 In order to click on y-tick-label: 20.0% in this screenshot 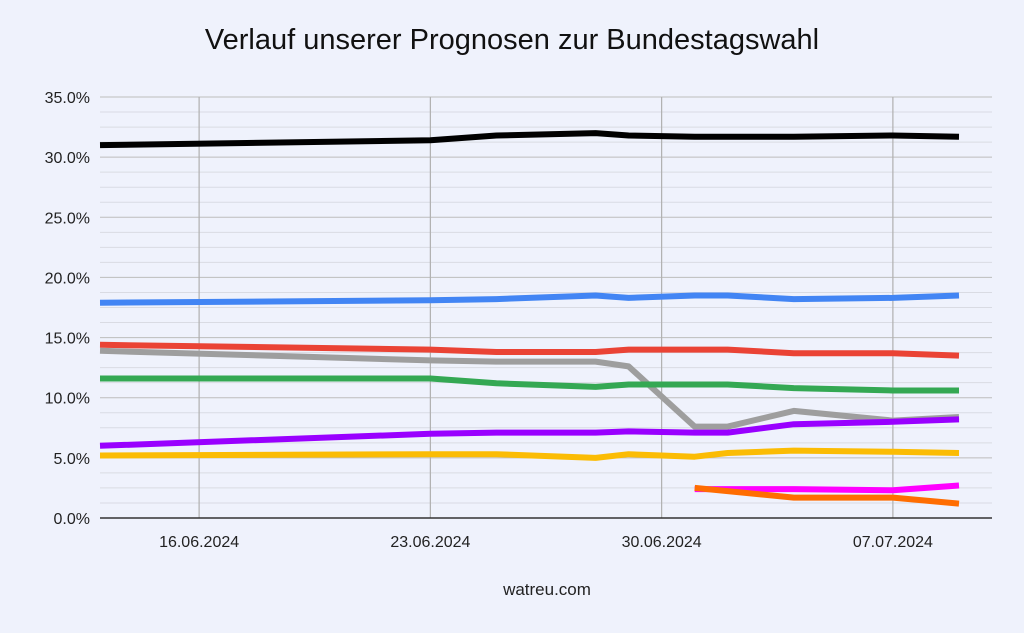, I will do `click(67, 278)`.